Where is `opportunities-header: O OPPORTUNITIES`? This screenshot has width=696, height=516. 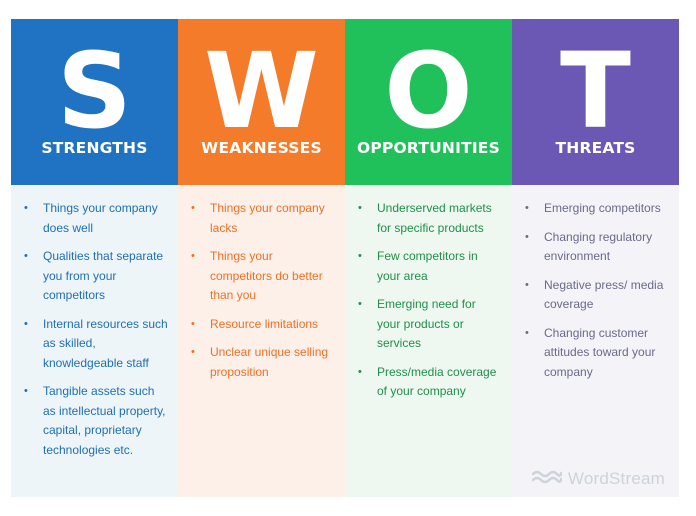 opportunities-header: O OPPORTUNITIES is located at coordinates (428, 102).